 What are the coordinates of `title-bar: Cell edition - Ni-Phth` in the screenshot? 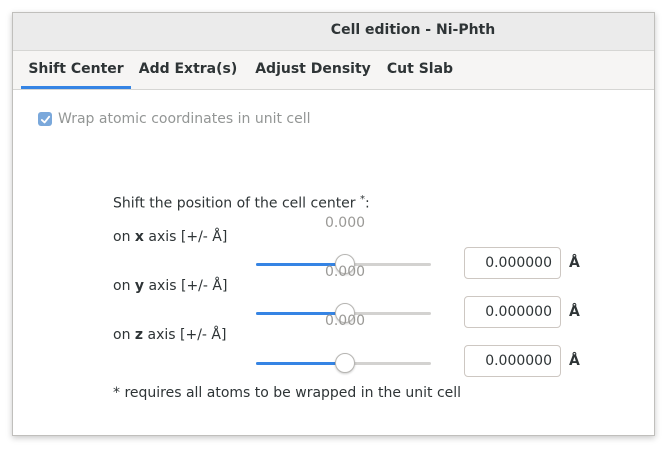 It's located at (333, 32).